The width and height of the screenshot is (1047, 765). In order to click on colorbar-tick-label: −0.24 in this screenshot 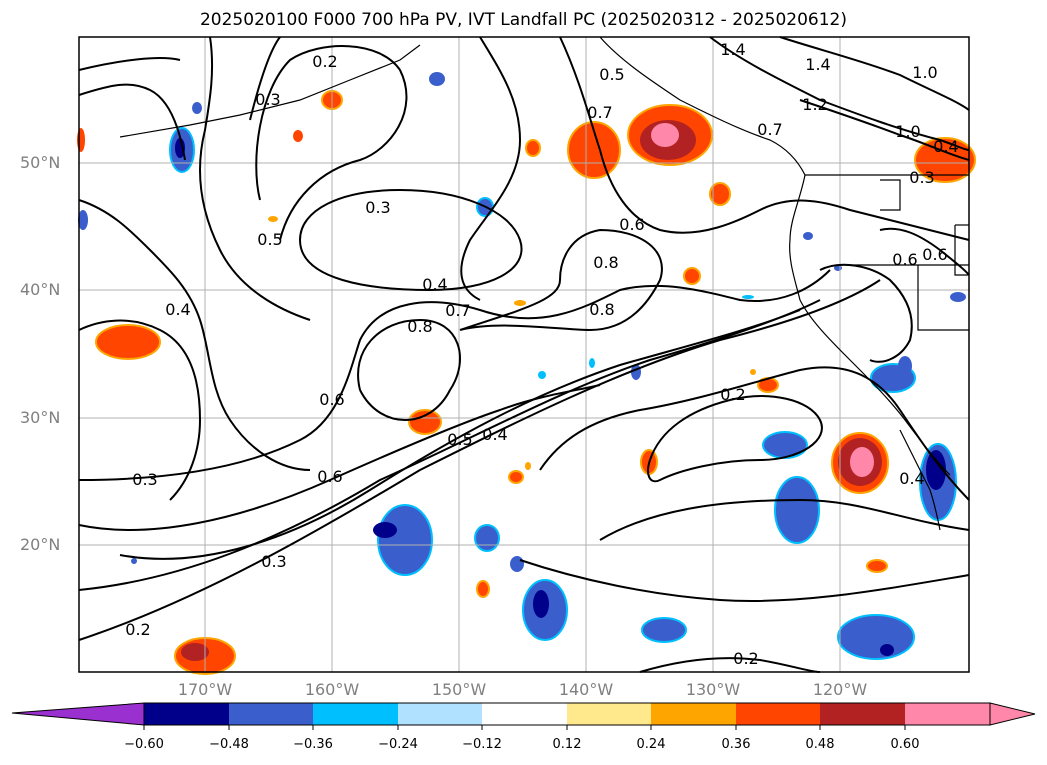, I will do `click(398, 744)`.